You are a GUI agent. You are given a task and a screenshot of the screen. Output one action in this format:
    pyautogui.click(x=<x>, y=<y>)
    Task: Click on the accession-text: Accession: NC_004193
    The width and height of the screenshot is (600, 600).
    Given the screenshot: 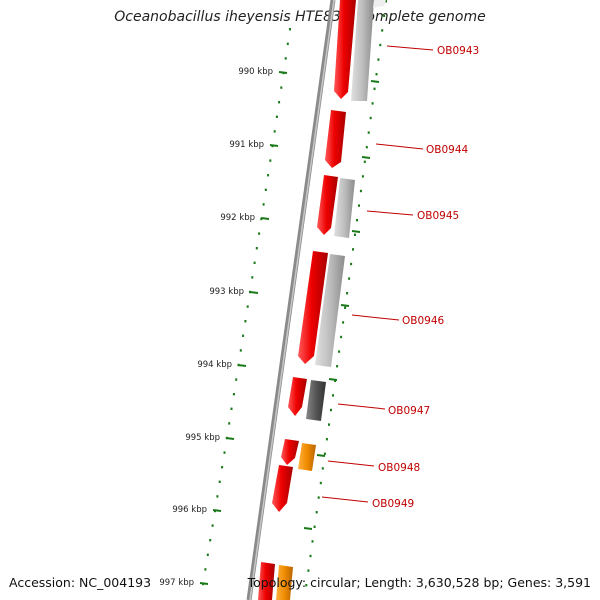 What is the action you would take?
    pyautogui.click(x=80, y=582)
    